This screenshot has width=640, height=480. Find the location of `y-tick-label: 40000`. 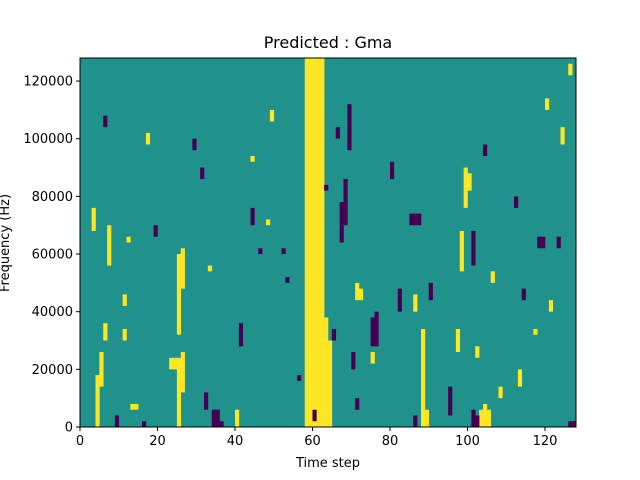

y-tick-label: 40000 is located at coordinates (52, 312).